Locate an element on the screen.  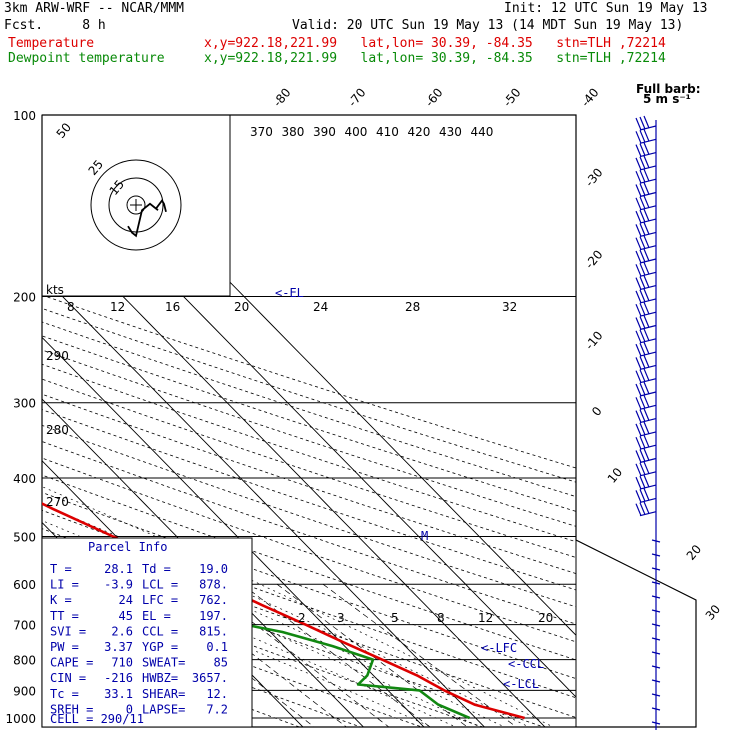
parcel-row-key: CCL = is located at coordinates (160, 631).